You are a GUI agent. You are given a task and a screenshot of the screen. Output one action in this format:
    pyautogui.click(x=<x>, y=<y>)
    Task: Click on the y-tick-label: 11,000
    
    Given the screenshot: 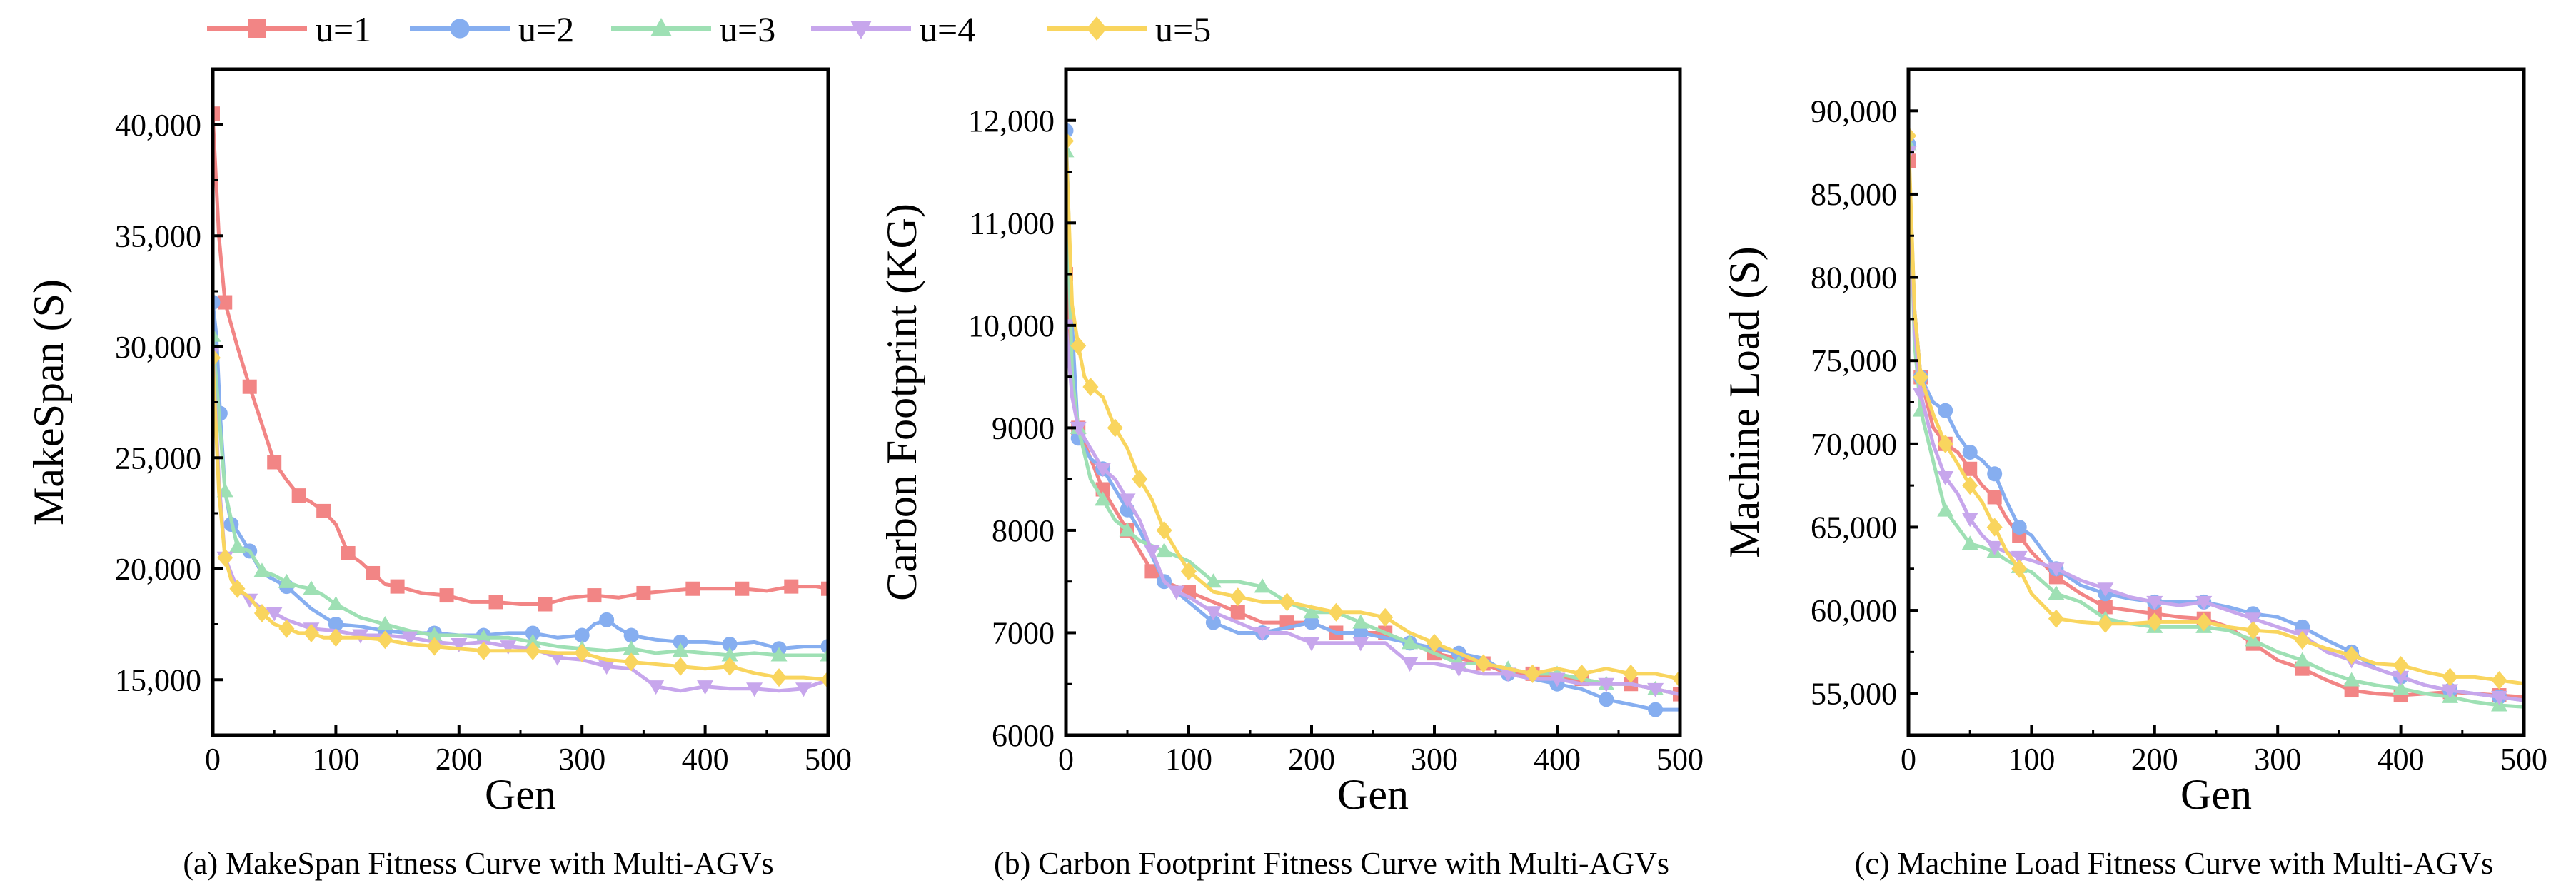 What is the action you would take?
    pyautogui.click(x=1012, y=223)
    